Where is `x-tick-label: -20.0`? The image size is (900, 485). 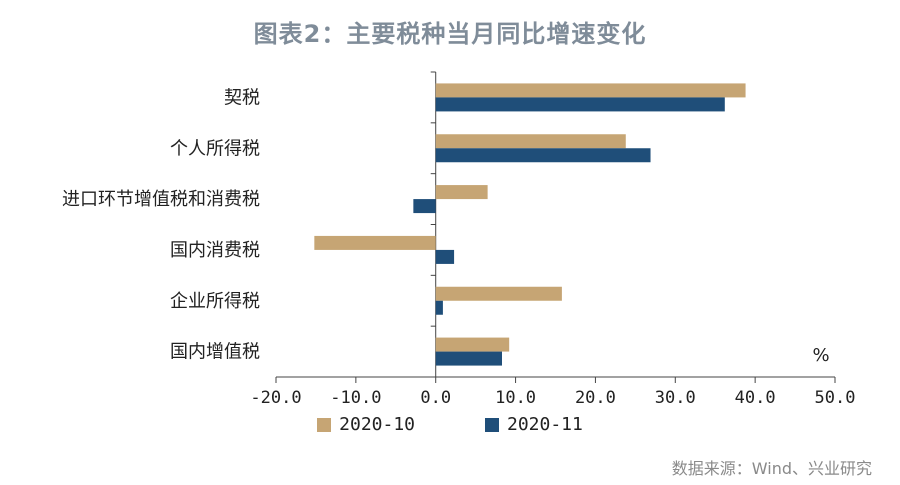 x-tick-label: -20.0 is located at coordinates (275, 398).